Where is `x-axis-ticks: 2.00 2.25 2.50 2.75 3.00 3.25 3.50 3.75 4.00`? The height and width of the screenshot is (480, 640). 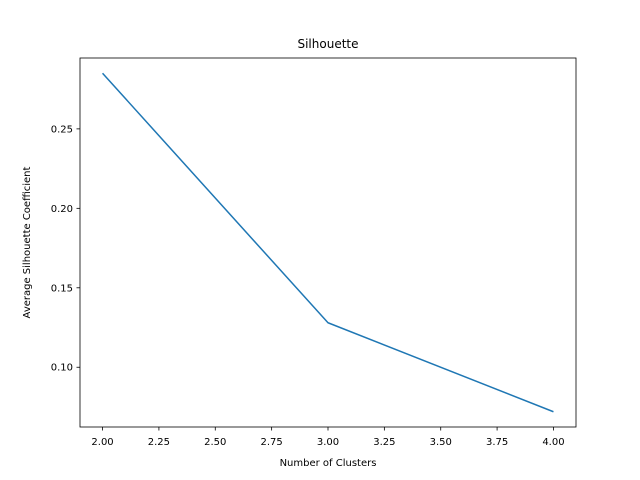 x-axis-ticks: 2.00 2.25 2.50 2.75 3.00 3.25 3.50 3.75 4.00 is located at coordinates (328, 437).